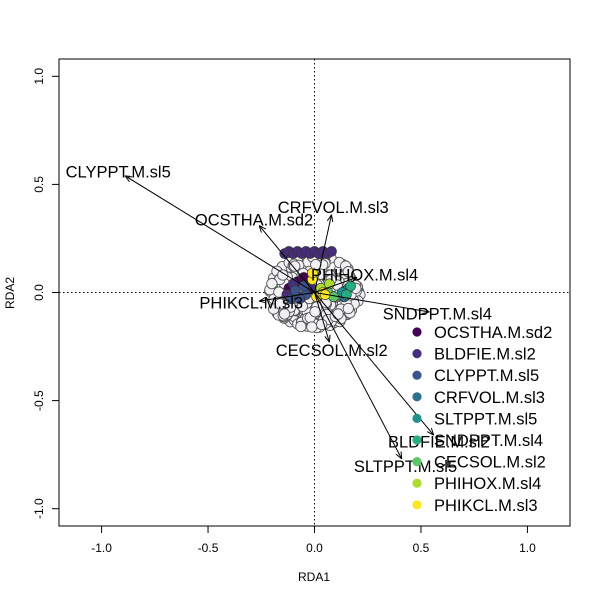 This screenshot has width=600, height=600. Describe the element at coordinates (486, 506) in the screenshot. I see `legend-label: PHIKCL.M.sl3` at that location.